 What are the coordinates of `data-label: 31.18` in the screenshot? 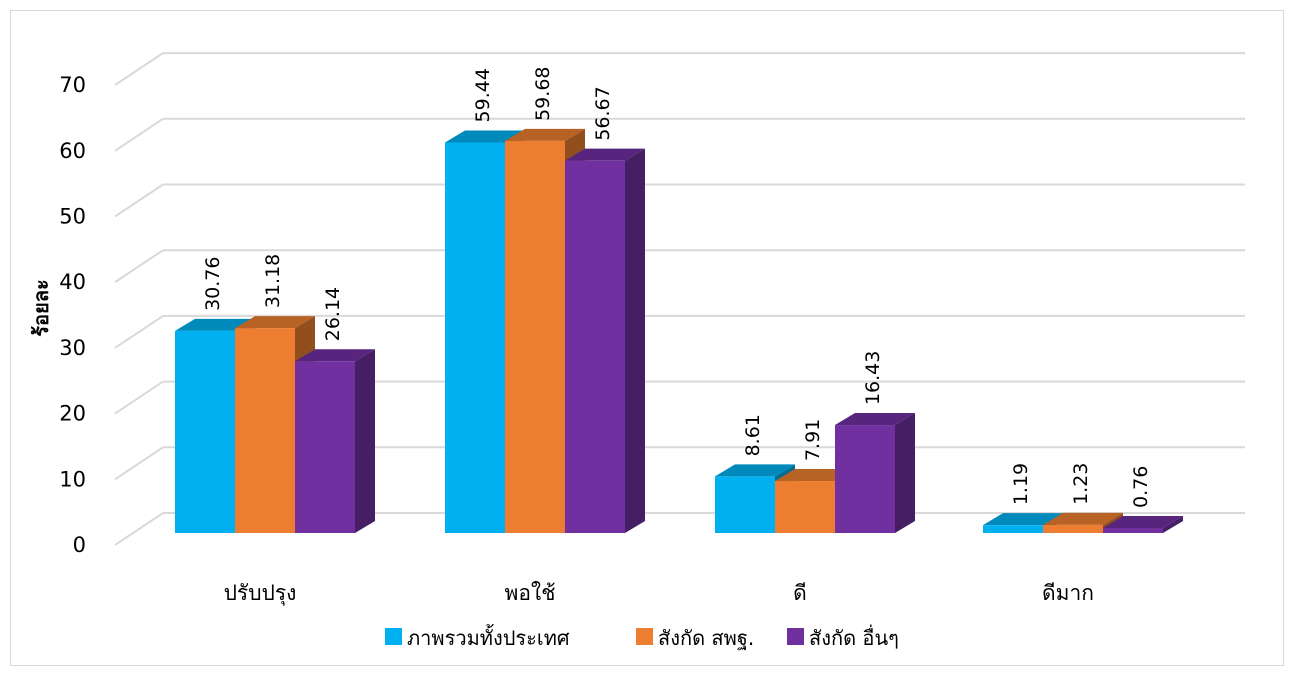 It's located at (273, 281).